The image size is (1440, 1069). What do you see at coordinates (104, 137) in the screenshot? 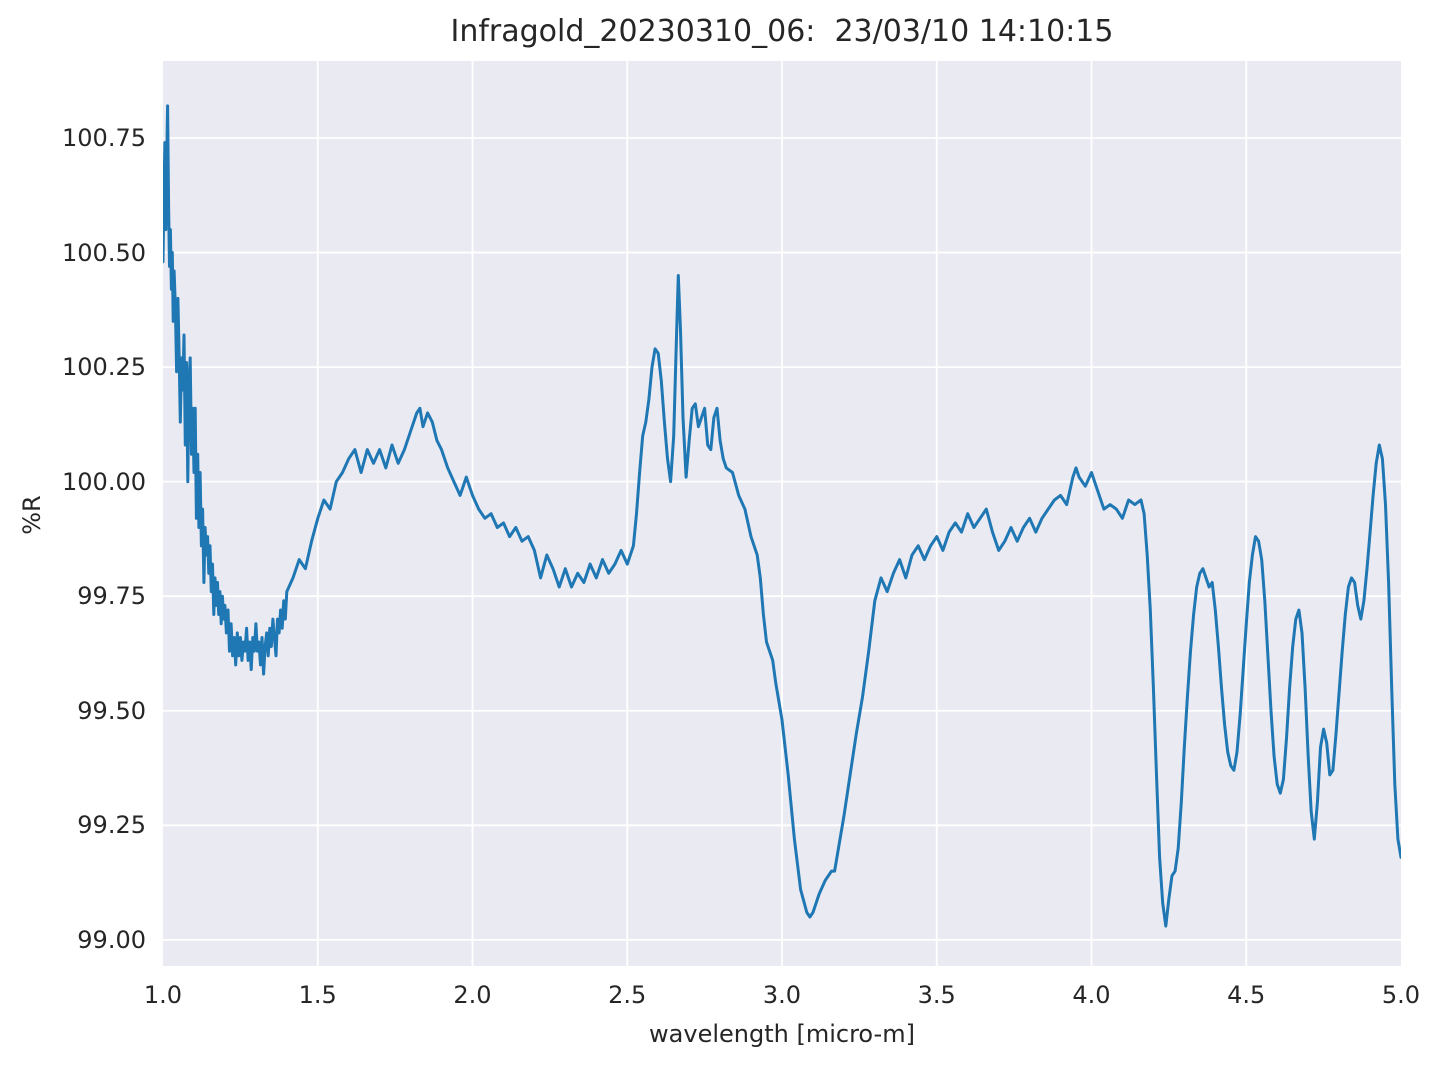
I see `y-tick-label: 100.75` at bounding box center [104, 137].